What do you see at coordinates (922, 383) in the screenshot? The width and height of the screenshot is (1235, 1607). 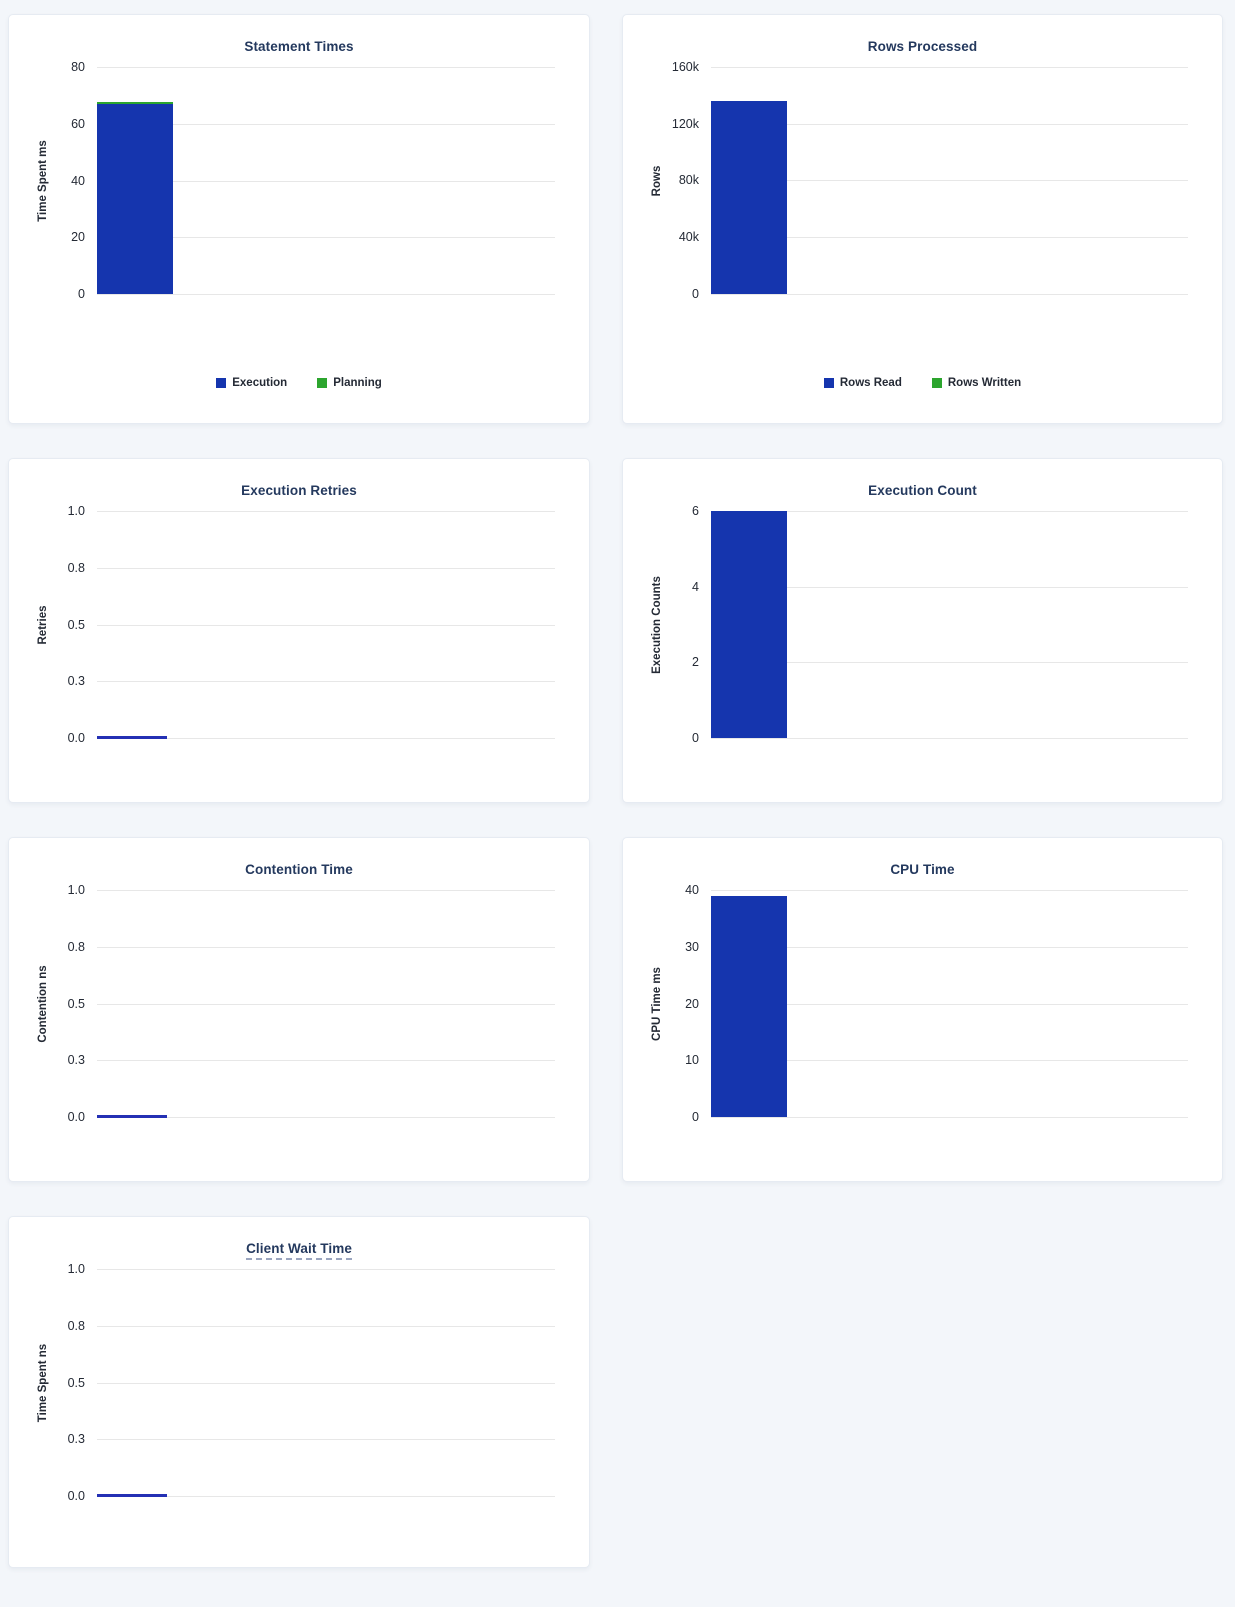 I see `chart-legend: Rows Read Rows Written` at bounding box center [922, 383].